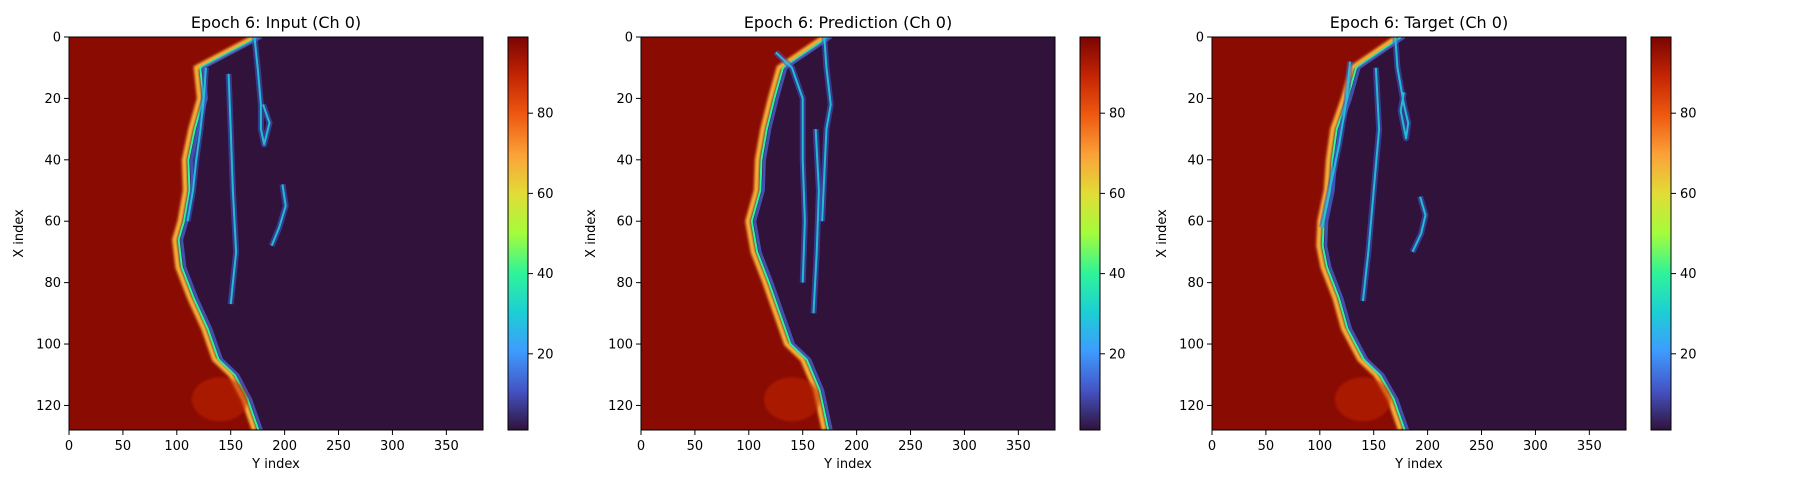 The height and width of the screenshot is (500, 1800). Describe the element at coordinates (848, 22) in the screenshot. I see `chart-title: Epoch 6: Prediction (Ch 0)` at that location.